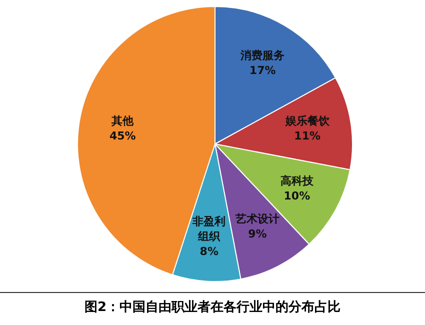 This screenshot has height=325, width=425. What do you see at coordinates (262, 70) in the screenshot?
I see `data-label: 17%` at bounding box center [262, 70].